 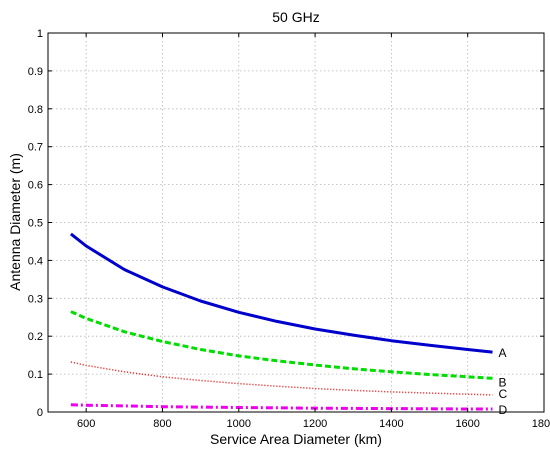 I want to click on y-tick-label: 0.4, so click(x=35, y=261).